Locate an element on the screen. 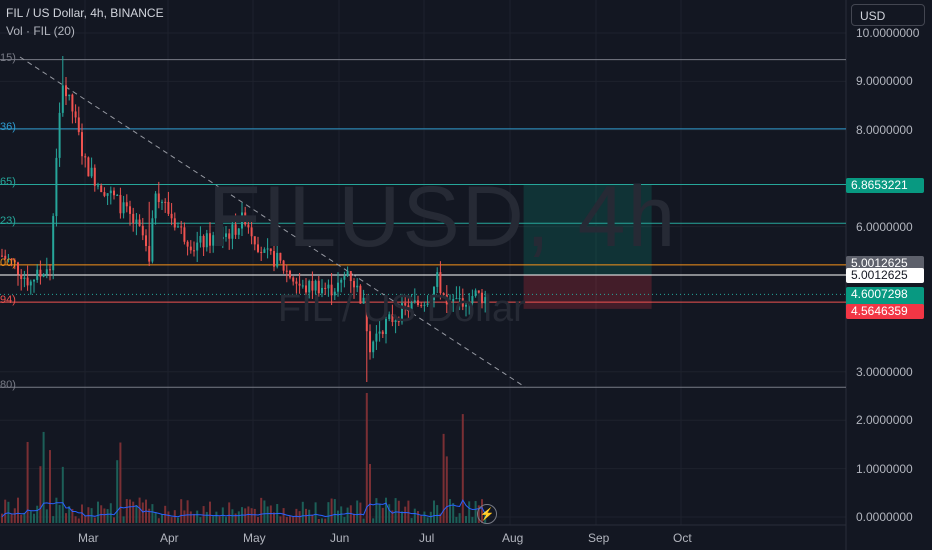 The width and height of the screenshot is (932, 550). chart-title: FIL / US Dollar, 4h, BINANCE is located at coordinates (85, 13).